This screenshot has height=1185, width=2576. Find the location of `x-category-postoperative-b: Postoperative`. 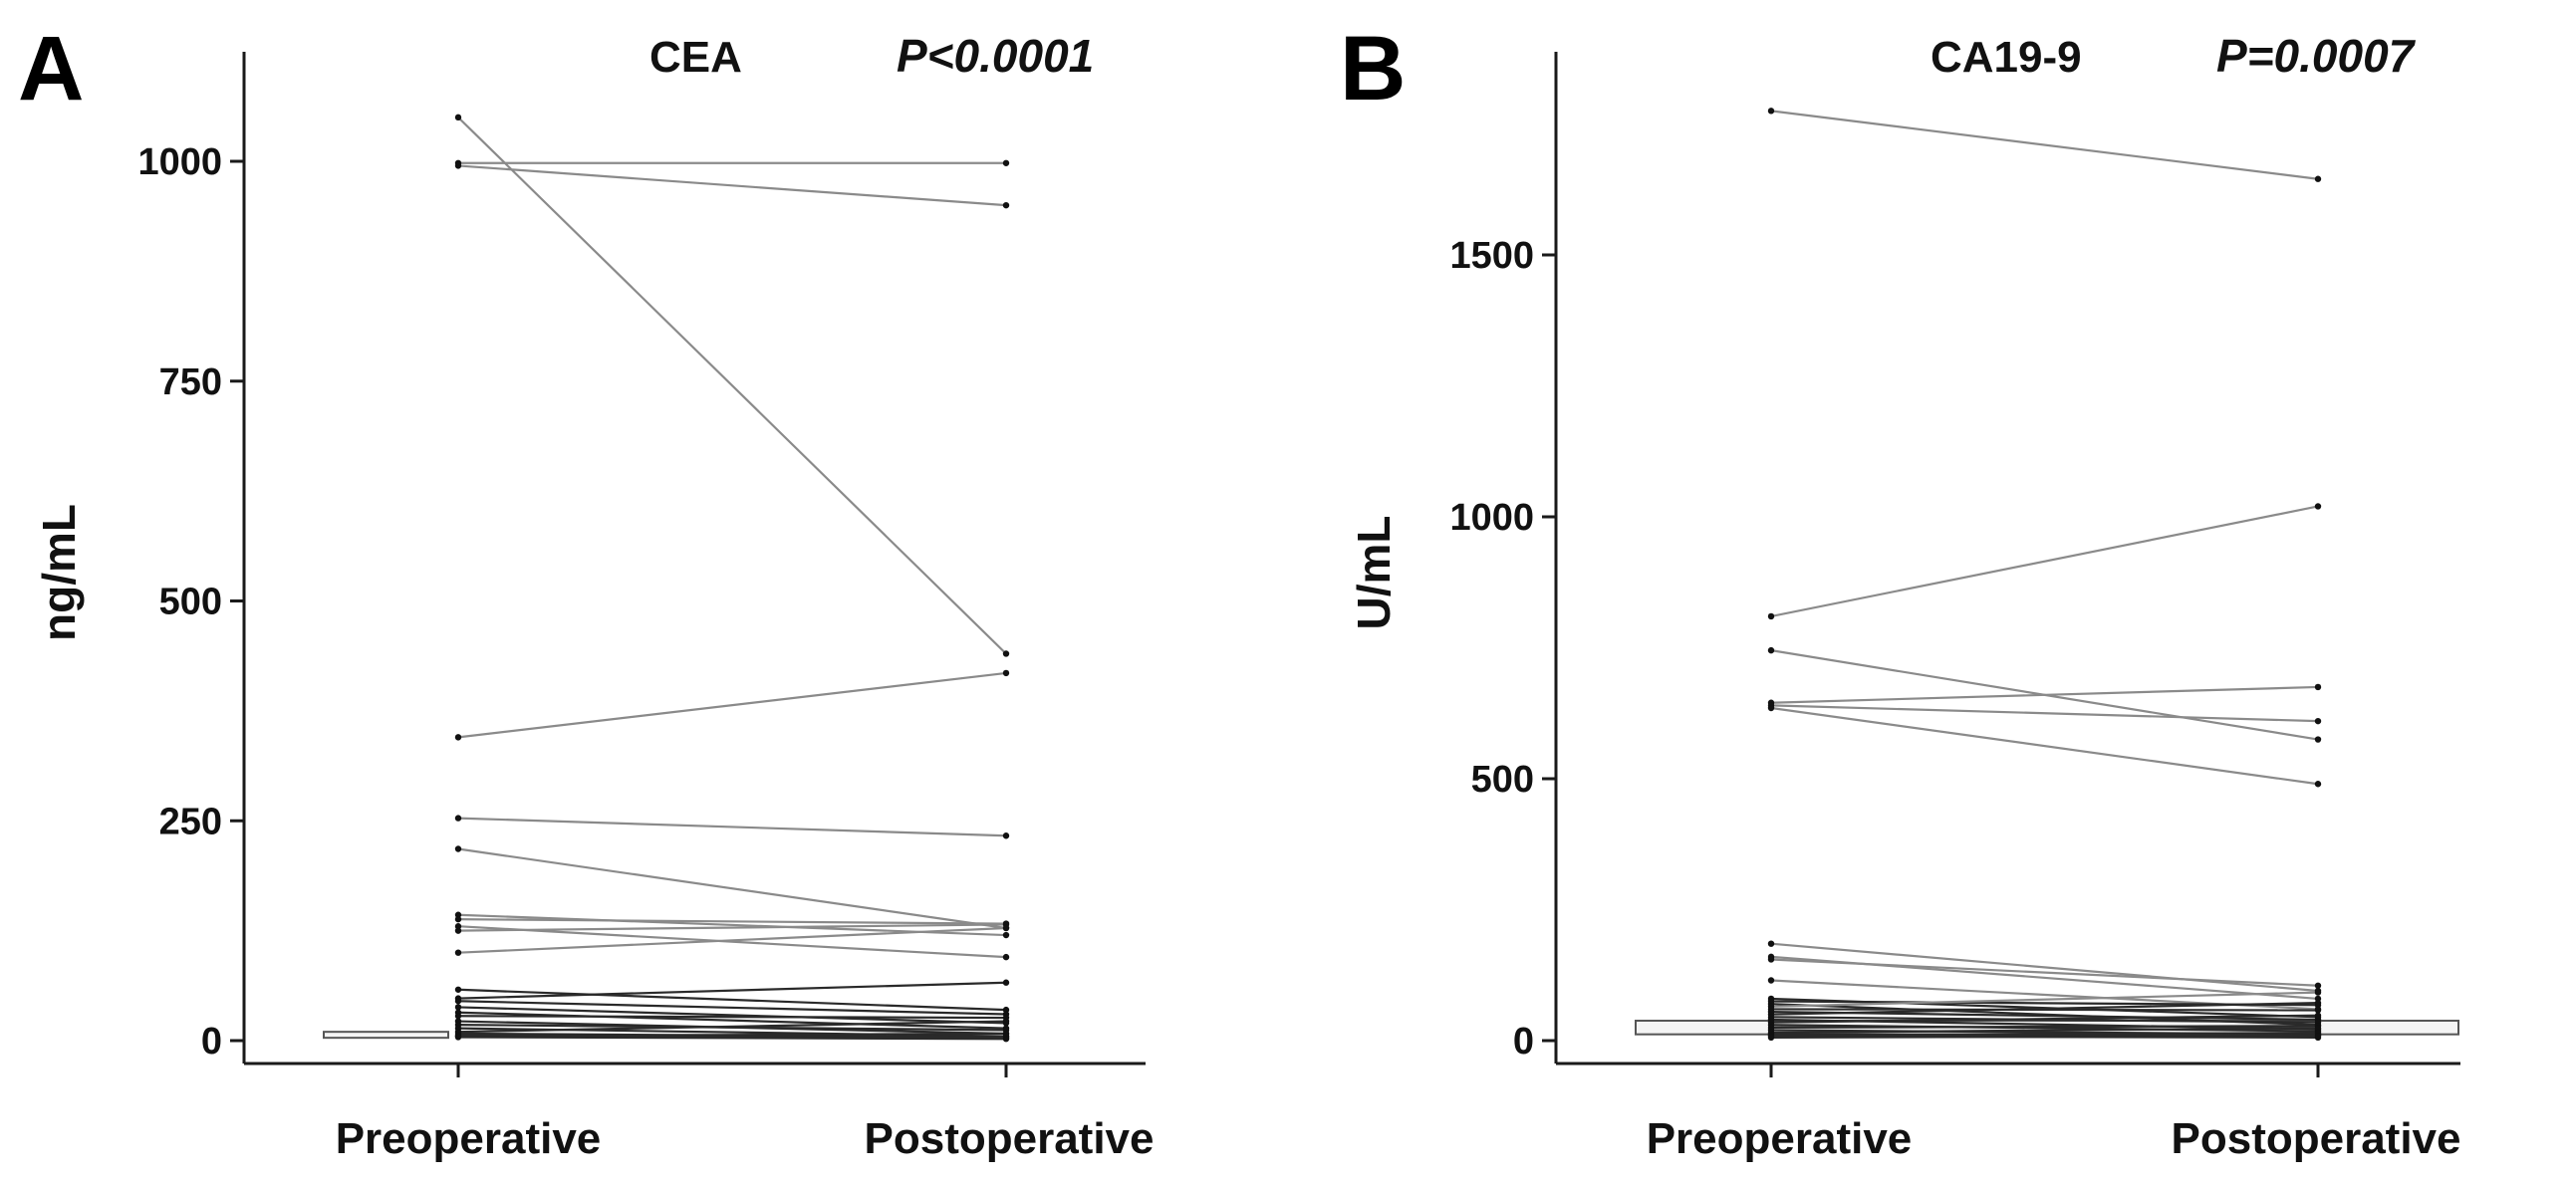

x-category-postoperative-b: Postoperative is located at coordinates (2316, 1138).